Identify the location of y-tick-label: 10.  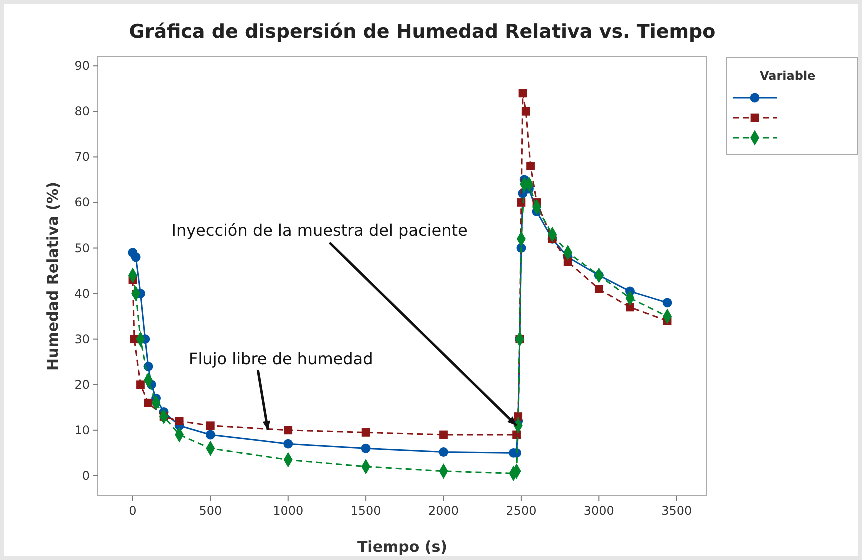
(82, 430).